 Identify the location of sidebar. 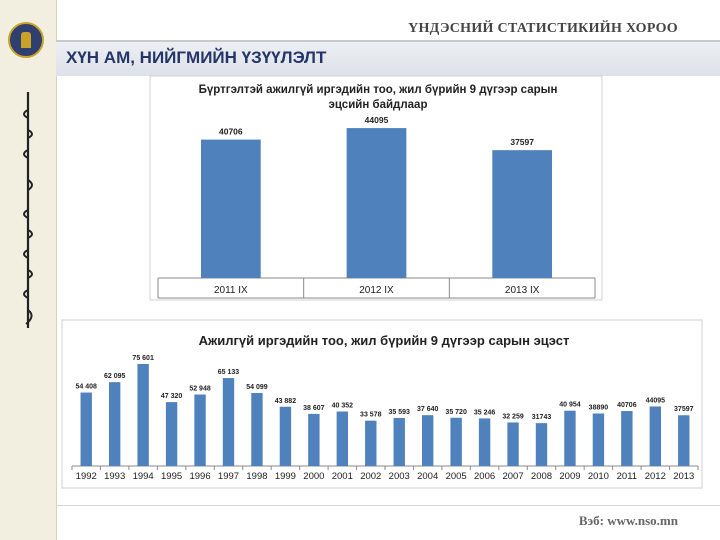
(28, 270).